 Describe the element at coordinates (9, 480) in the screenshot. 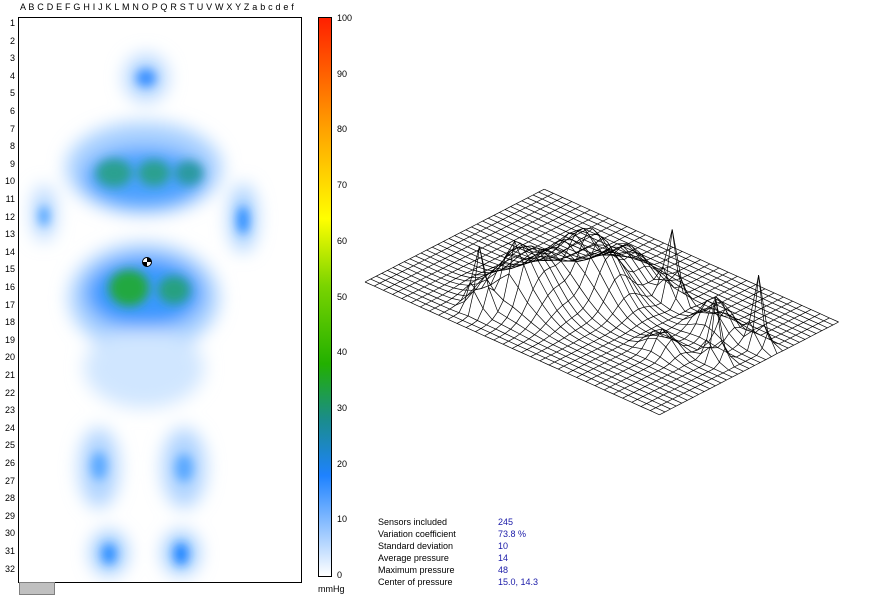

I see `row-number: 27` at that location.